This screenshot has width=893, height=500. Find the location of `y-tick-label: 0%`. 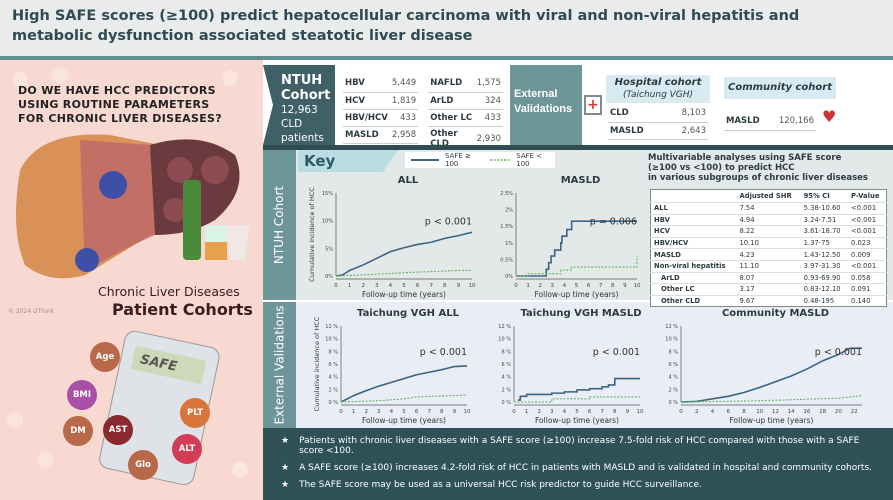

y-tick-label: 0% is located at coordinates (329, 277).